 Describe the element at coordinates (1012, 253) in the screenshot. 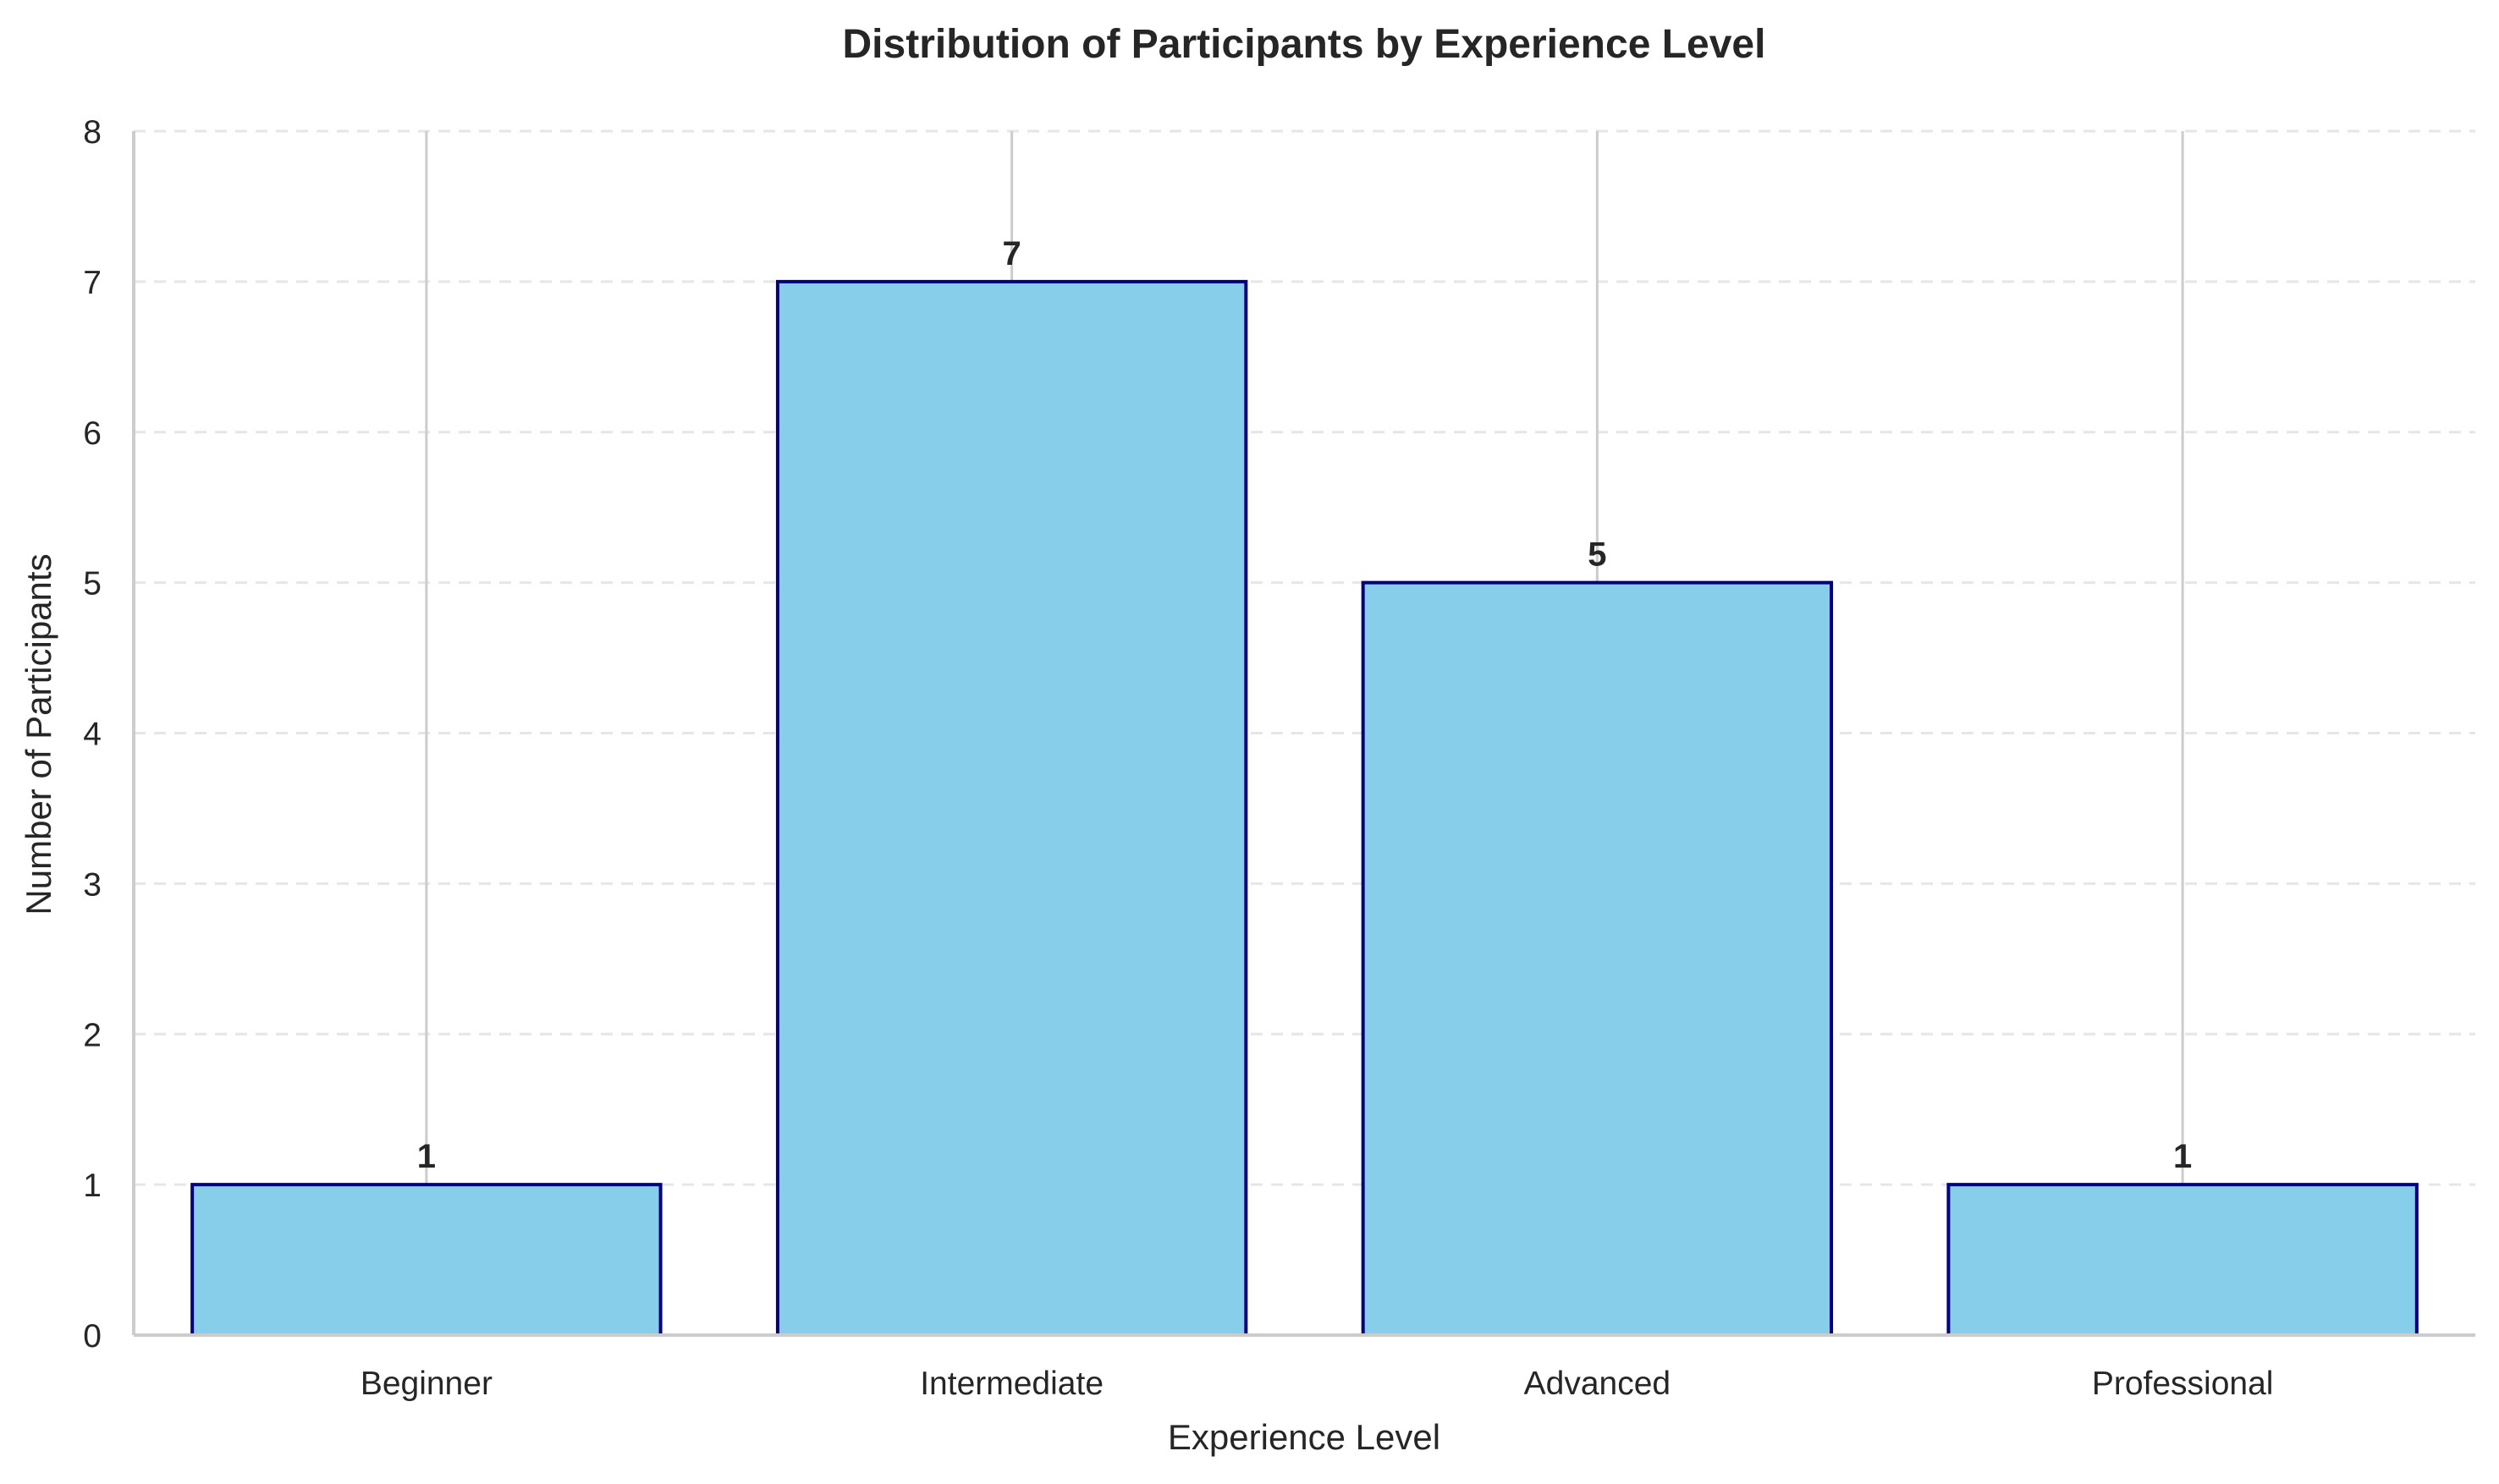

I see `data-label: 7` at that location.